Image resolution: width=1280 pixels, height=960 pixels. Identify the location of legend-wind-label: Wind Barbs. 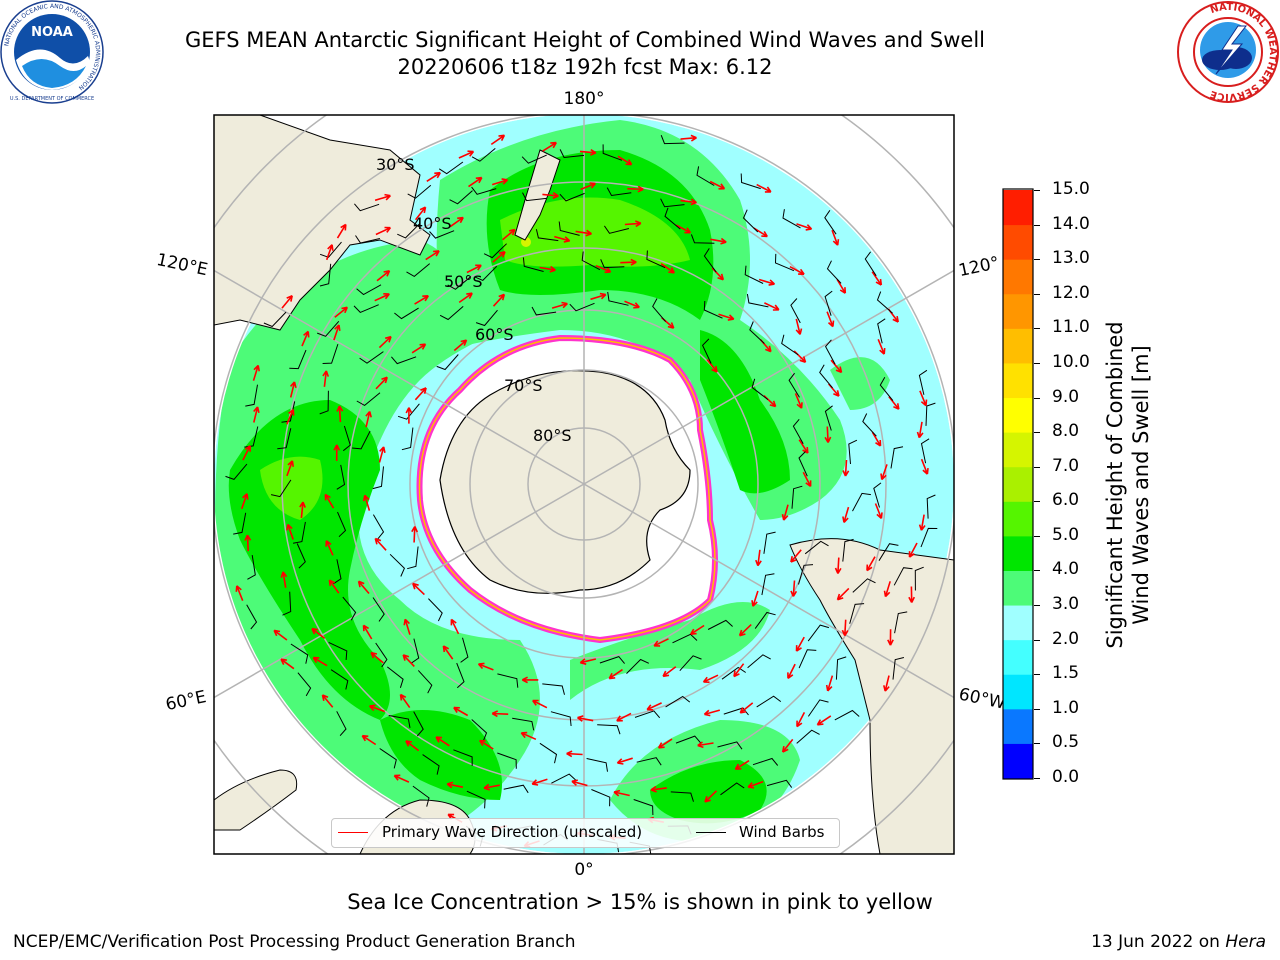
(782, 832).